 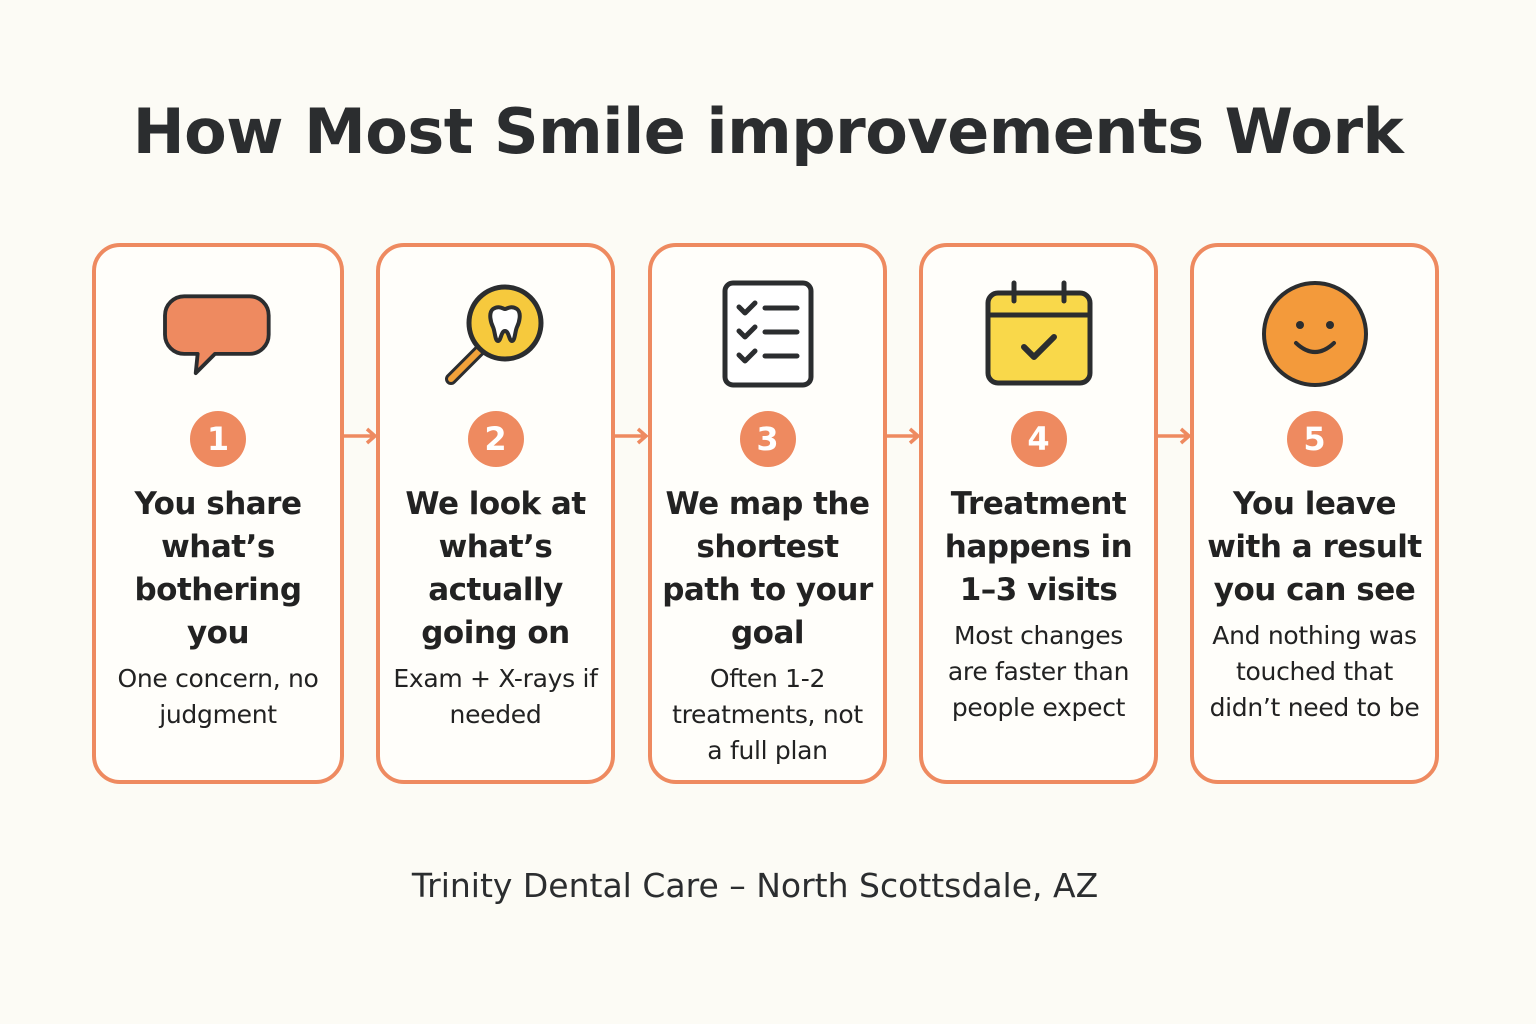 I want to click on icon-smiley, so click(x=1314, y=334).